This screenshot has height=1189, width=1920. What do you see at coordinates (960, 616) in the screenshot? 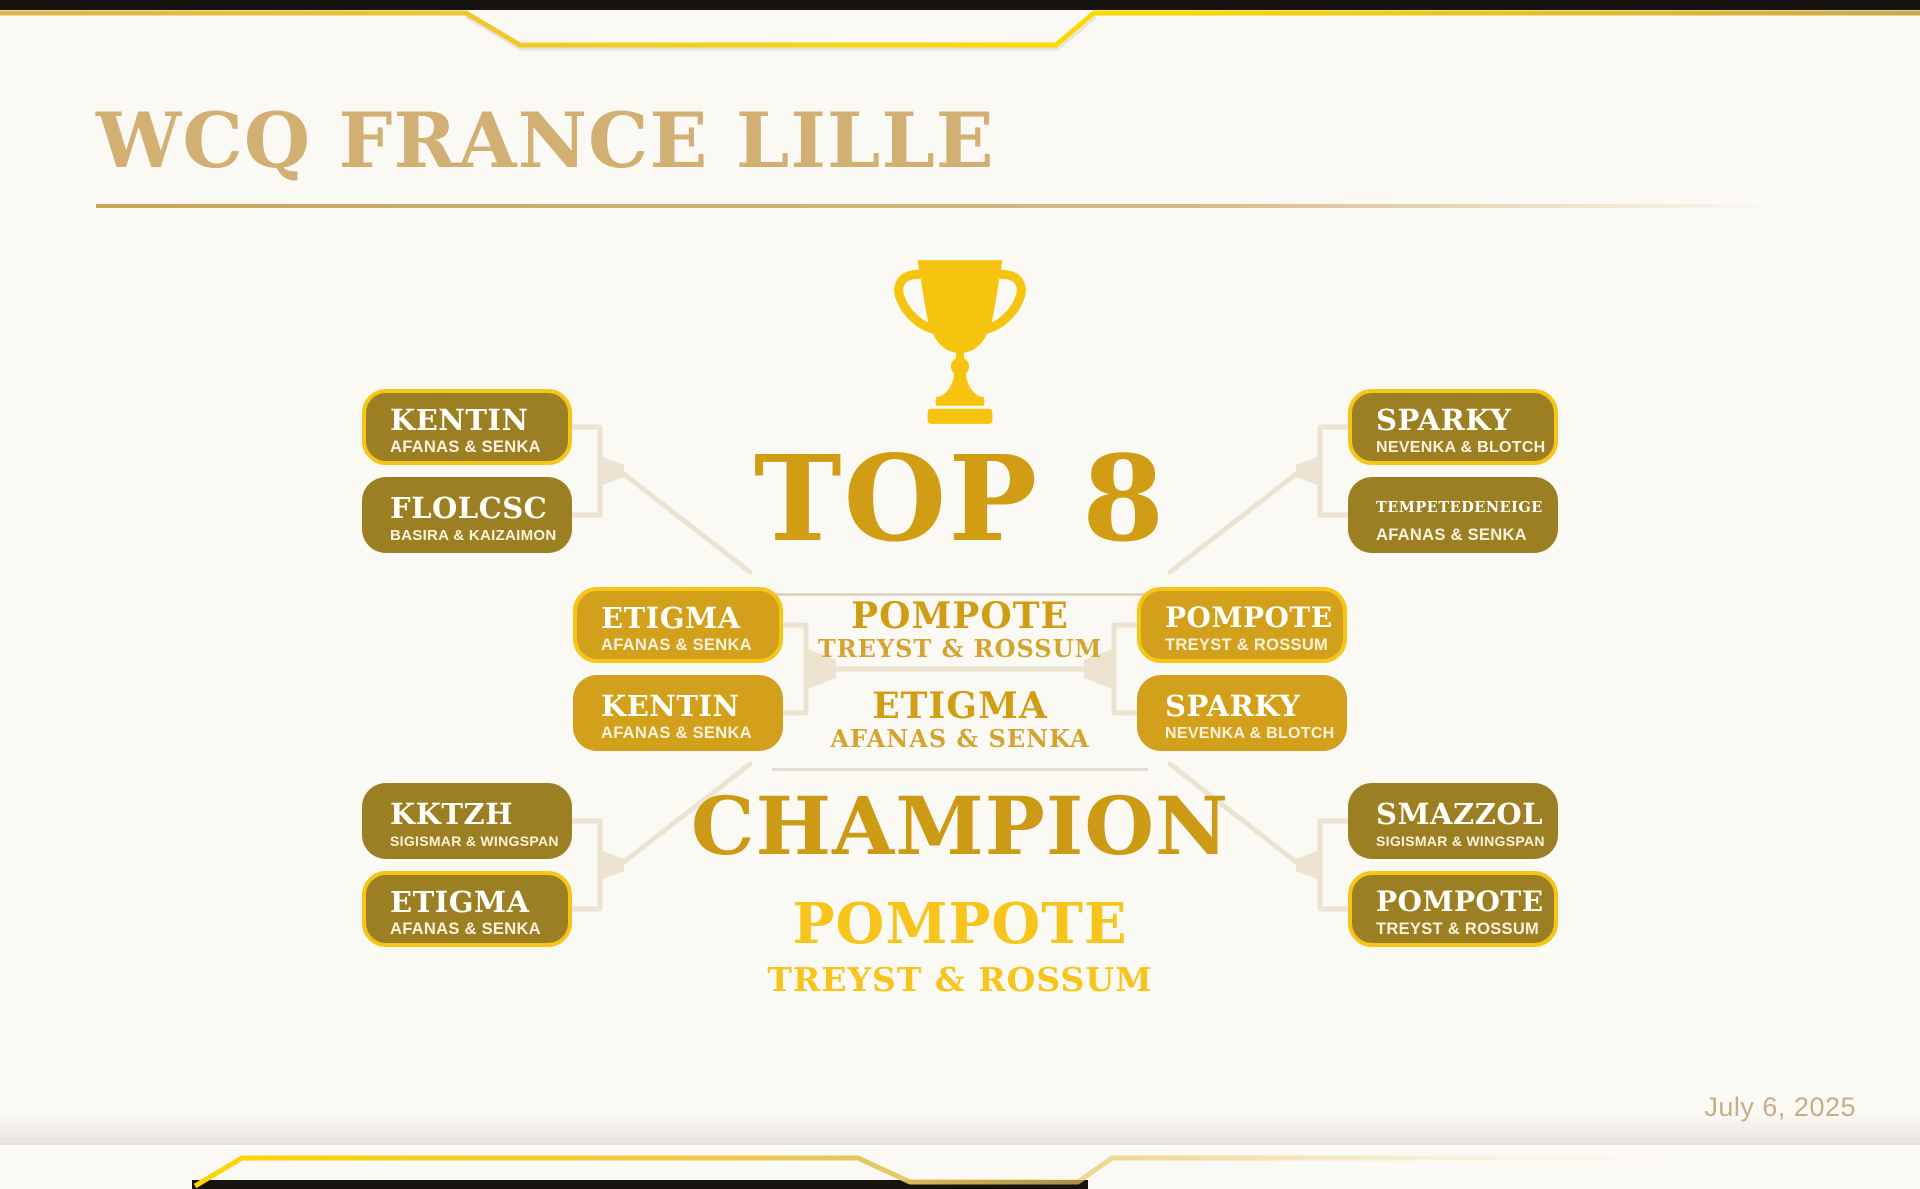
I see `finalist-1-name: POMPOTE` at bounding box center [960, 616].